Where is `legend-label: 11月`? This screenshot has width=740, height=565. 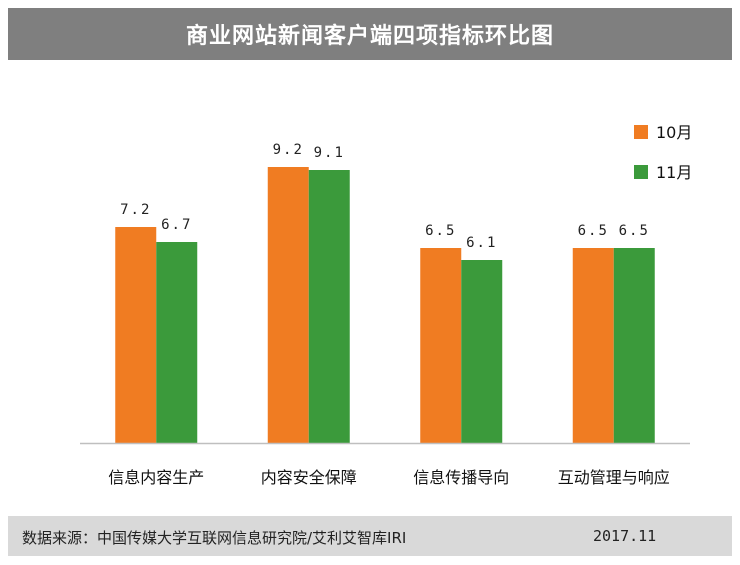
legend-label: 11月 is located at coordinates (674, 172).